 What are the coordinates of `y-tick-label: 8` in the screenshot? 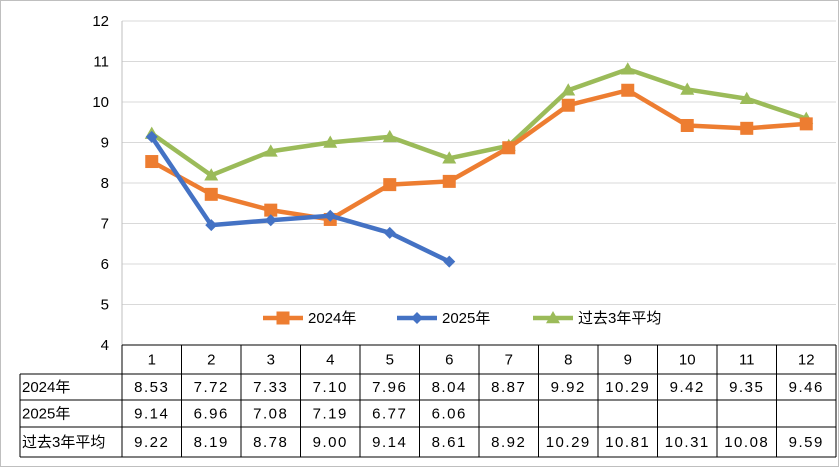 It's located at (105, 183).